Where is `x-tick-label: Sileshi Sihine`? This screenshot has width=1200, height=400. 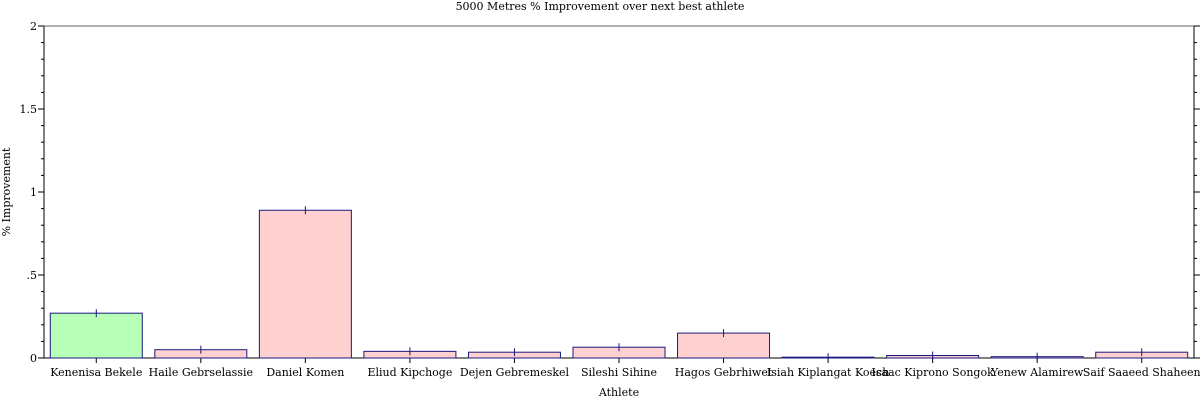
x-tick-label: Sileshi Sihine is located at coordinates (619, 372).